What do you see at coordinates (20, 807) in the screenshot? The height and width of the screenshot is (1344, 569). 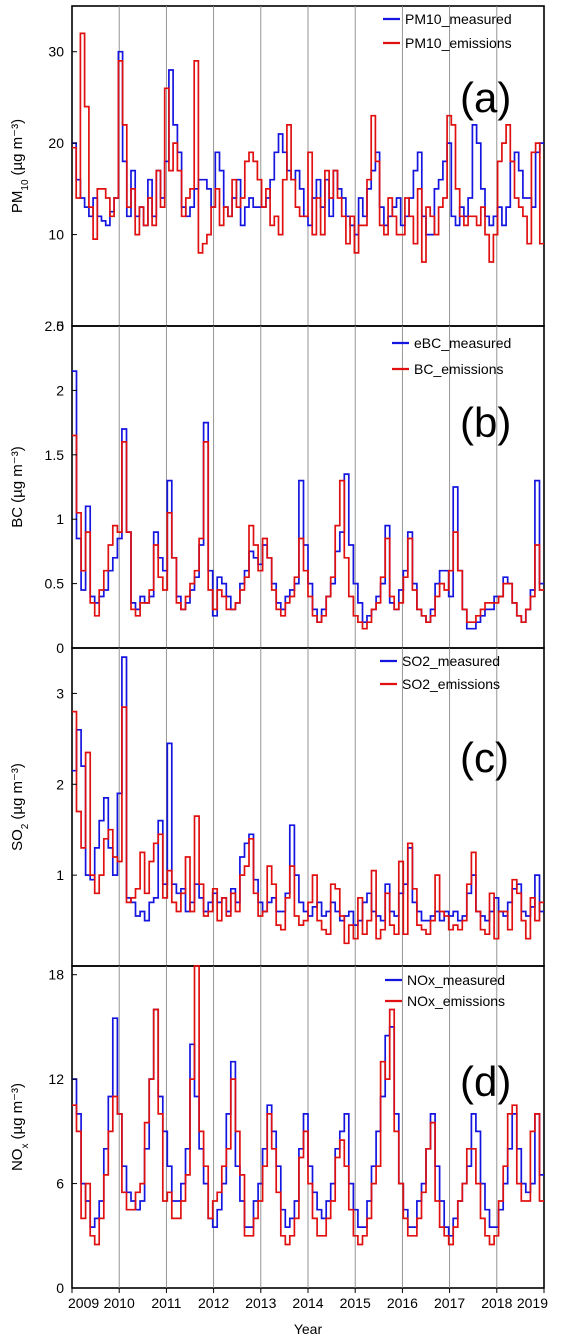 I see `panel-c-ylabel: SO2(µg m⁻³)` at bounding box center [20, 807].